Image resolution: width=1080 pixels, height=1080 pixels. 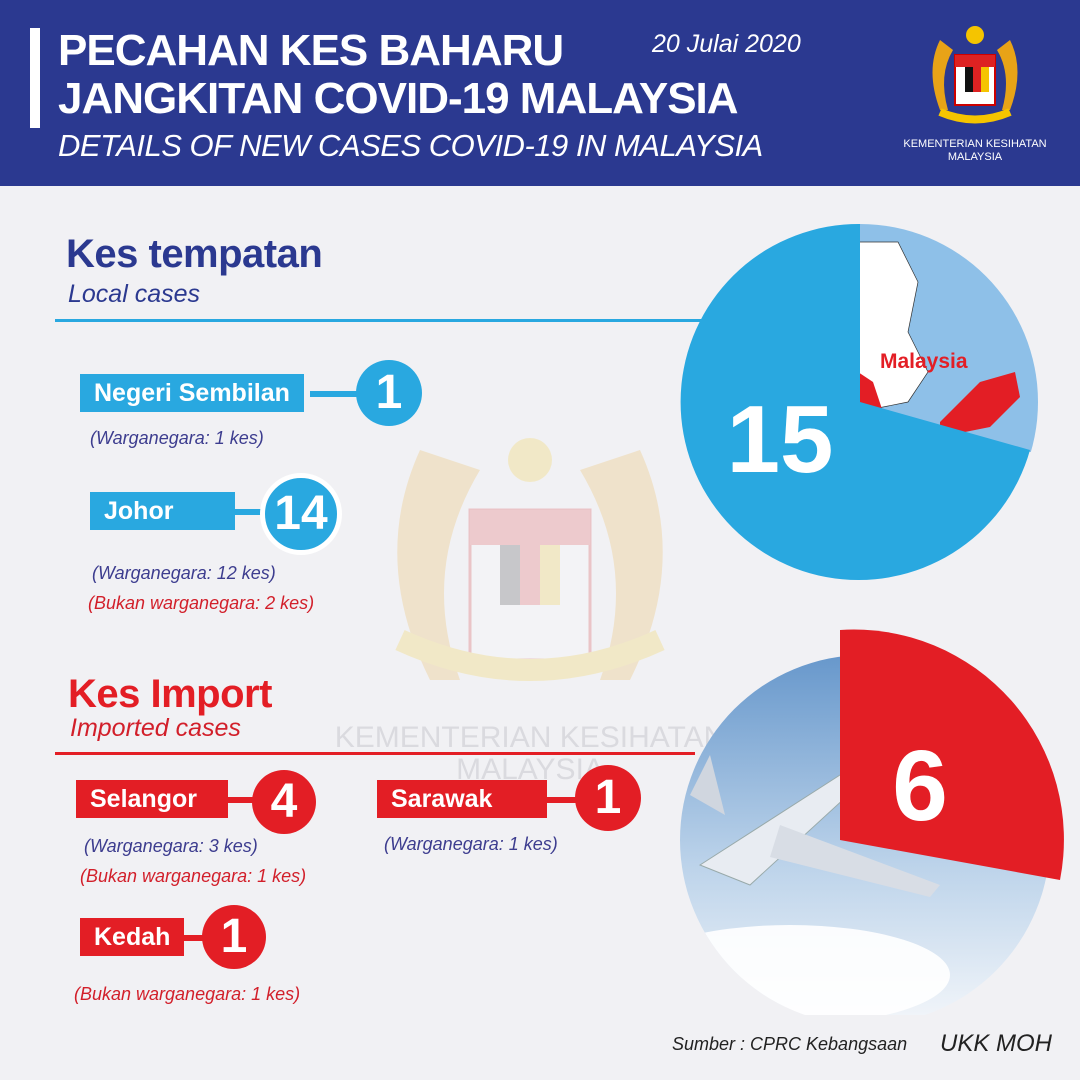 What do you see at coordinates (162, 511) in the screenshot?
I see `state-label-johor: Johor` at bounding box center [162, 511].